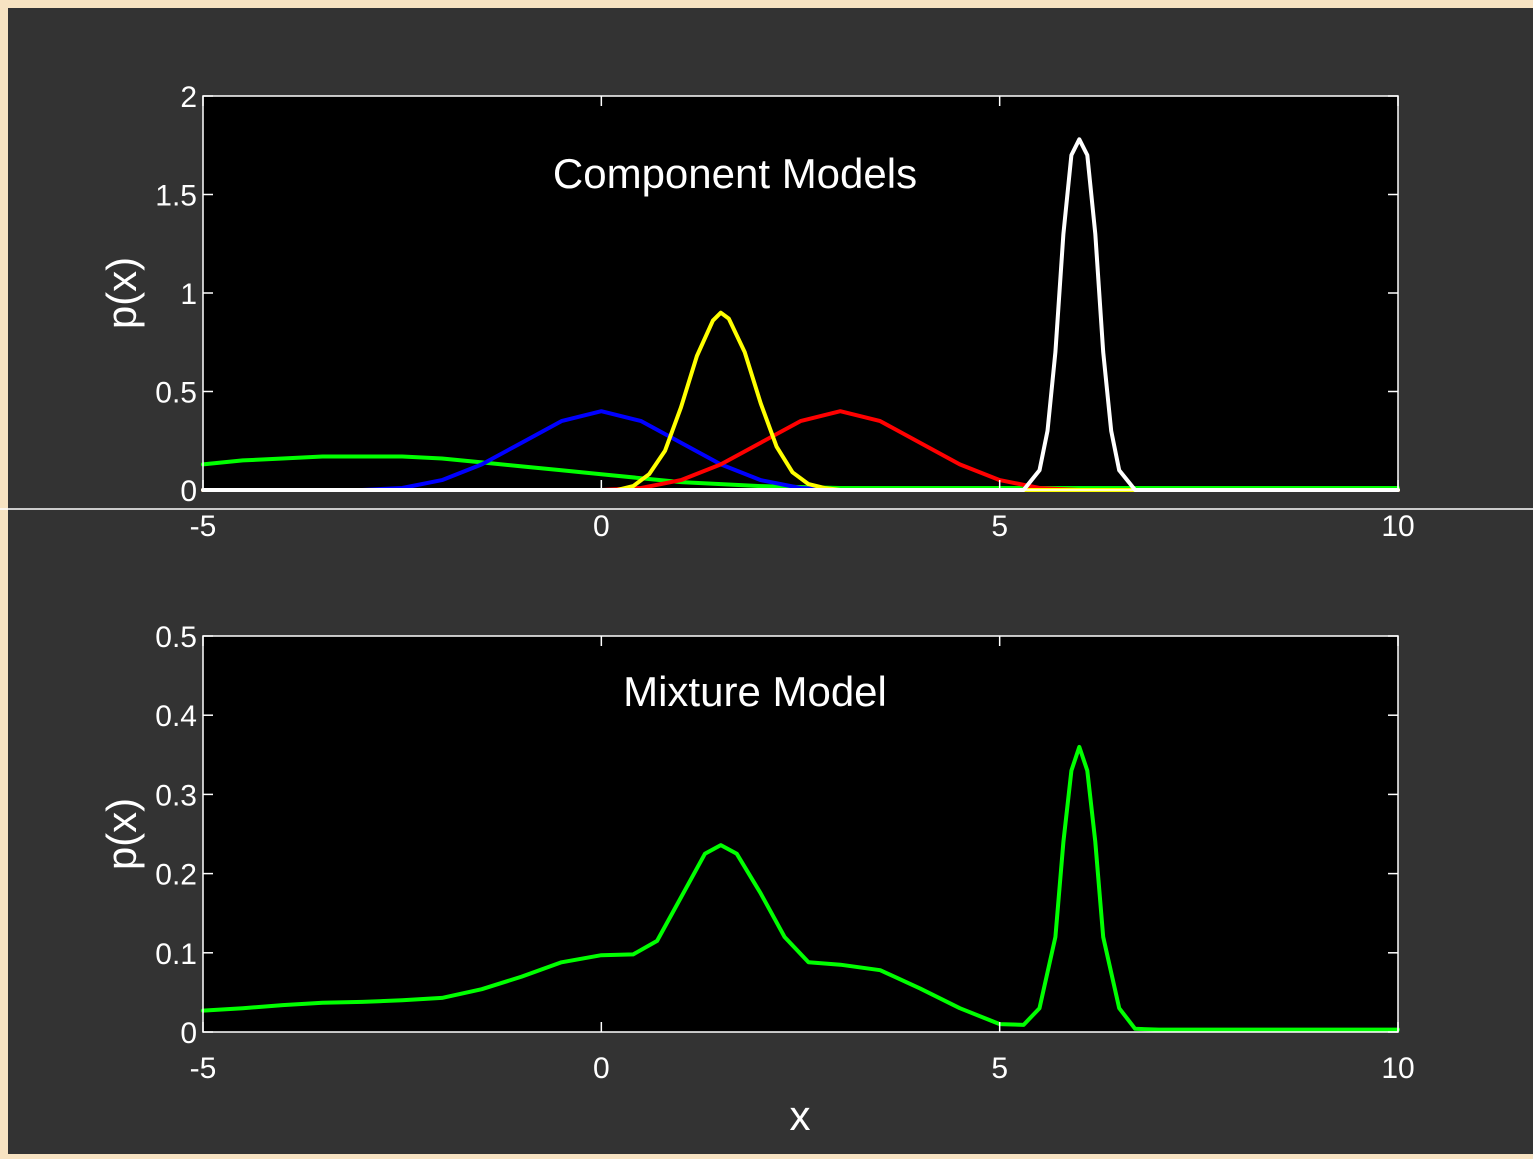 Image resolution: width=1533 pixels, height=1159 pixels. I want to click on y-tick-label: 2, so click(188, 97).